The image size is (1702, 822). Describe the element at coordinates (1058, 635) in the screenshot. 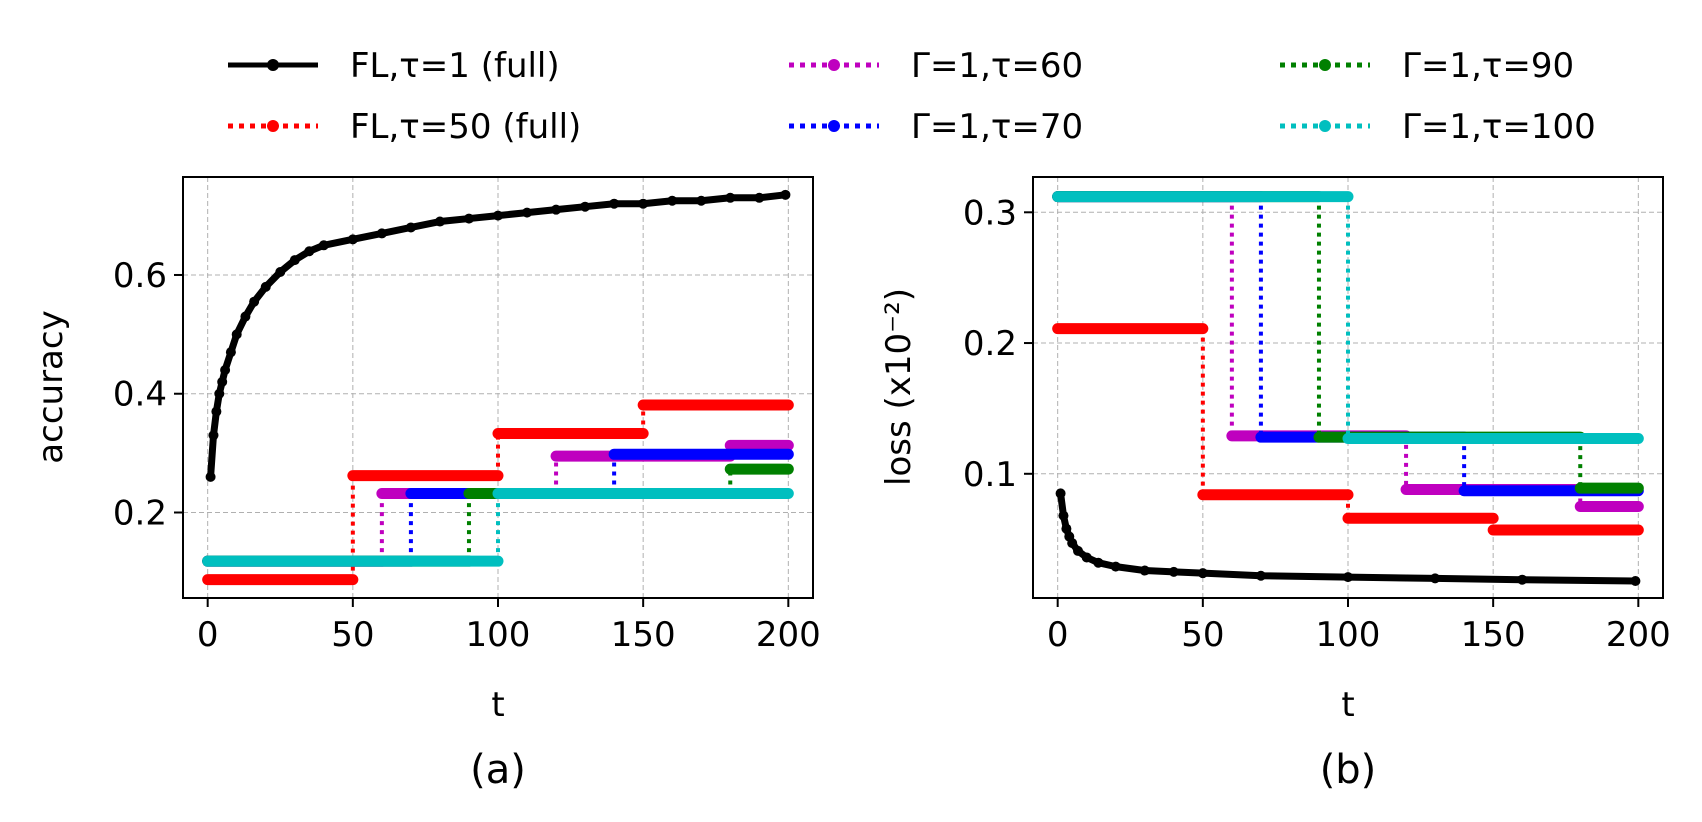

I see `xtick-label-b-0: 0` at that location.